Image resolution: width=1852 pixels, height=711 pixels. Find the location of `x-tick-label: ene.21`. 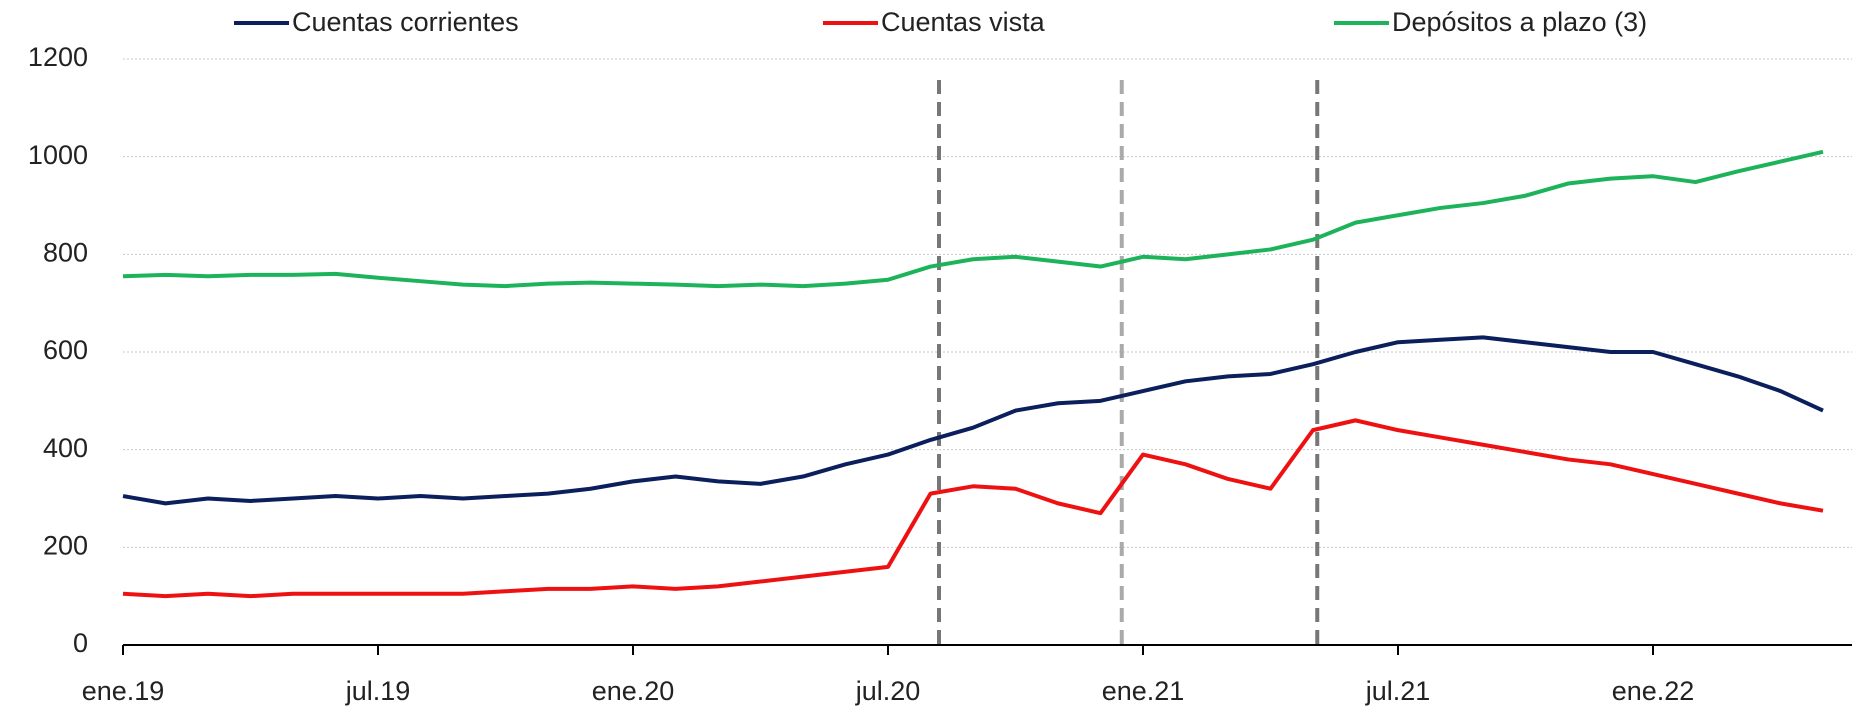

x-tick-label: ene.21 is located at coordinates (1143, 691).